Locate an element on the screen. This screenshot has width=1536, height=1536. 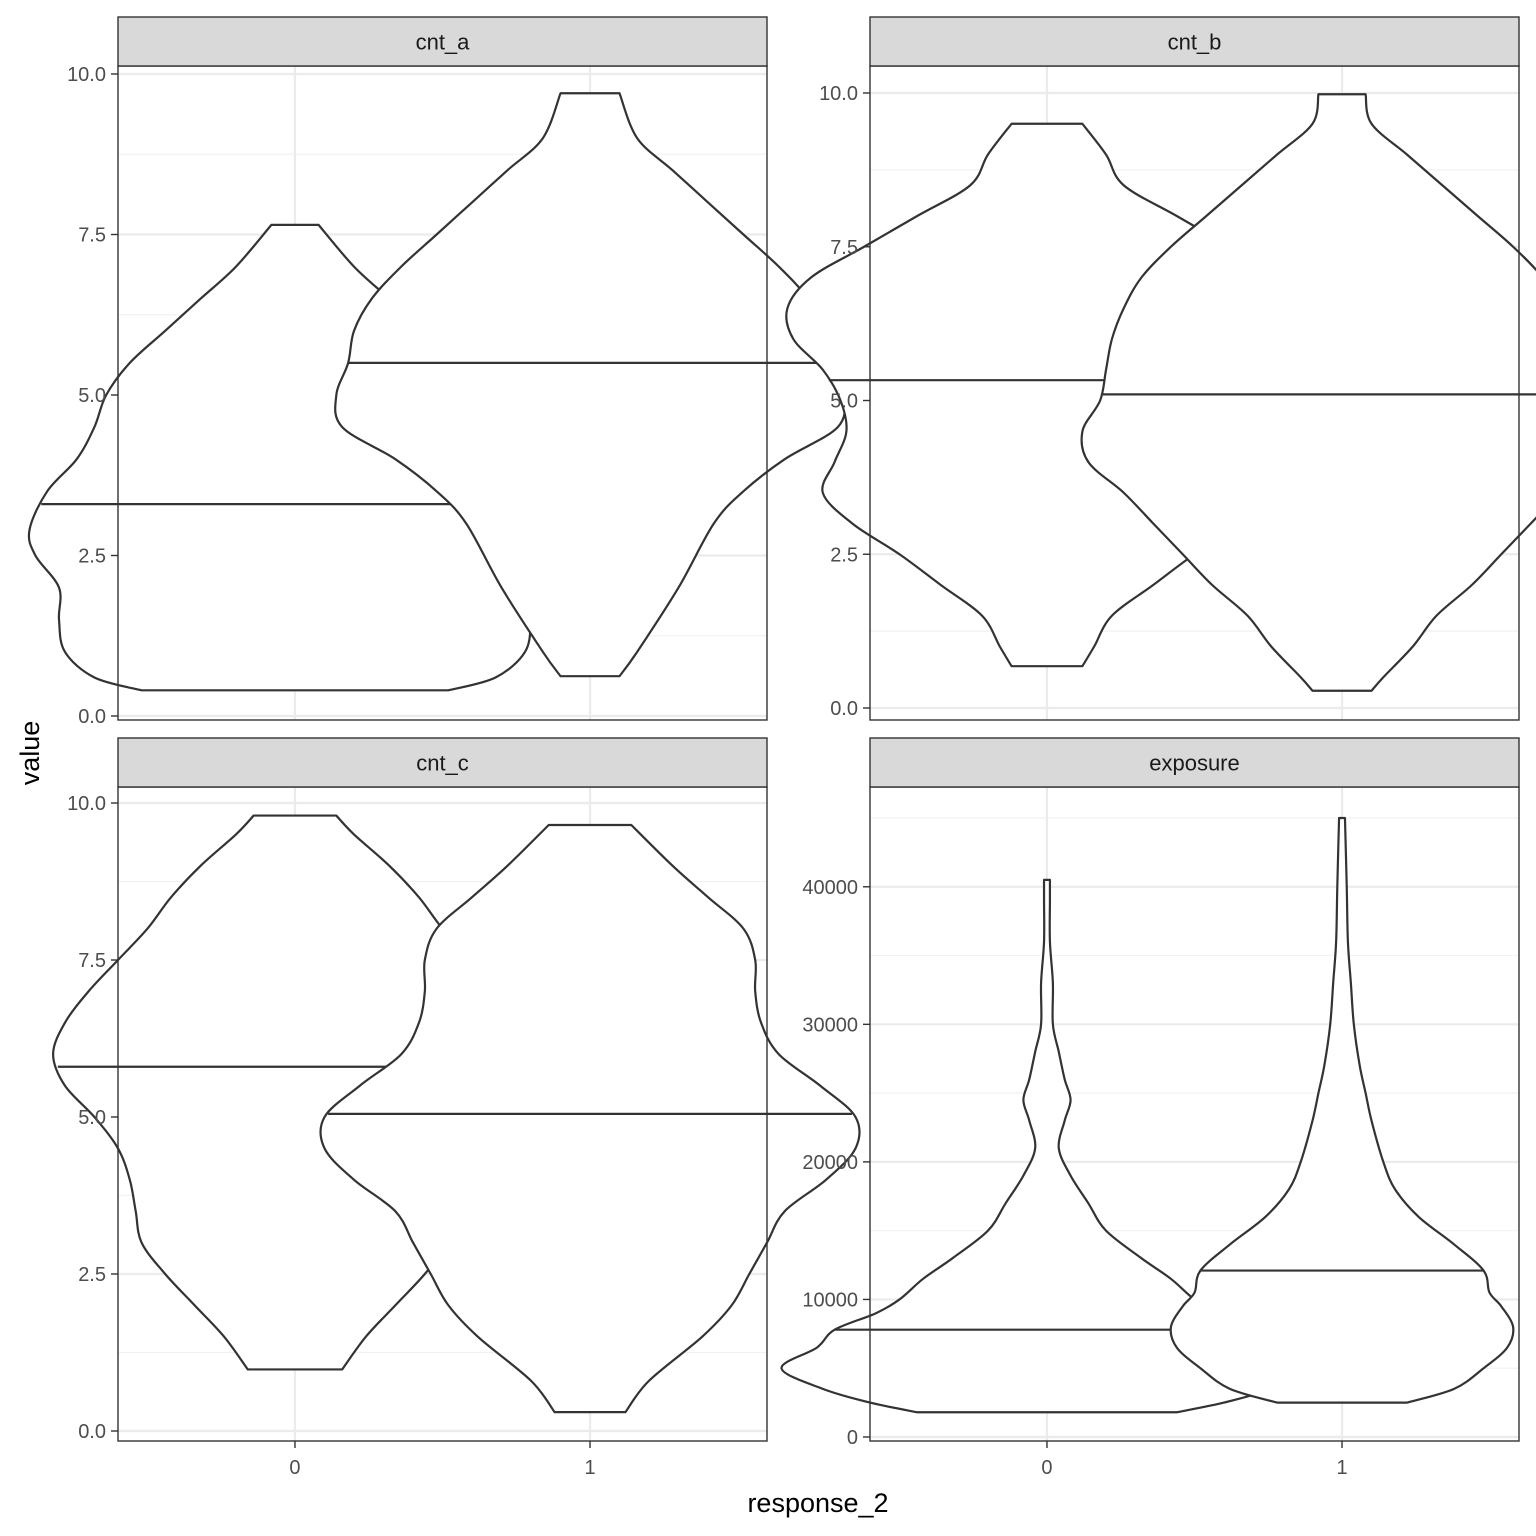
strip-cnt_c is located at coordinates (442, 762).